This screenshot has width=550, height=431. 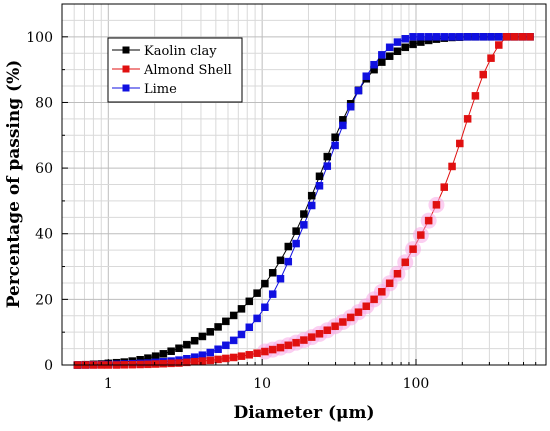 I want to click on legend-label-almond-shell: Almond Shell, so click(x=187, y=70).